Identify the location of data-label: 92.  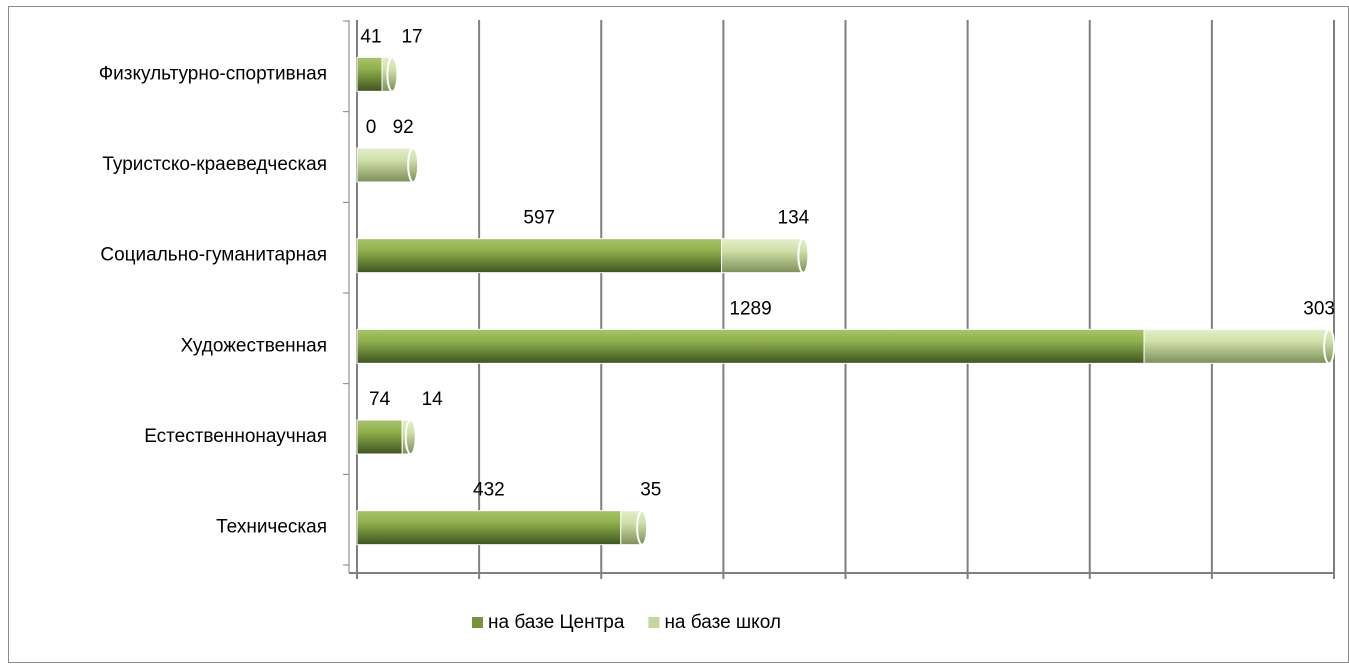
(403, 127).